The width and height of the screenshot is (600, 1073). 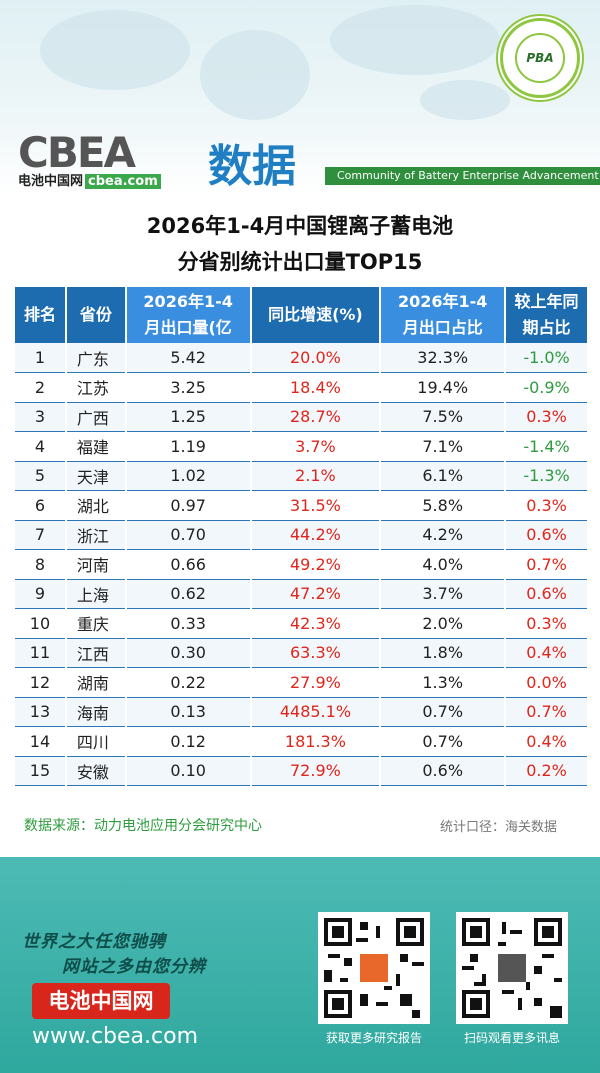 I want to click on cell-volume: 0.22, so click(x=187, y=682).